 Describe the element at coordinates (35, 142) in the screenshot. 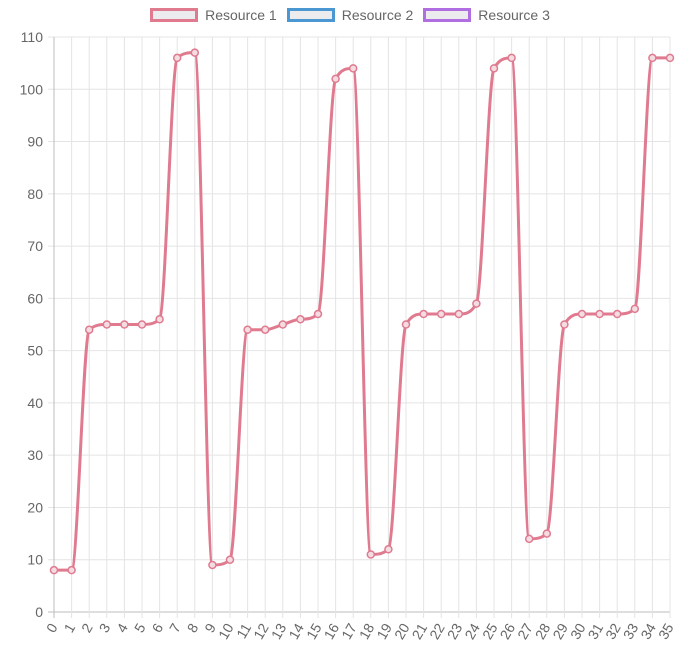

I see `y-tick-label: 90` at that location.